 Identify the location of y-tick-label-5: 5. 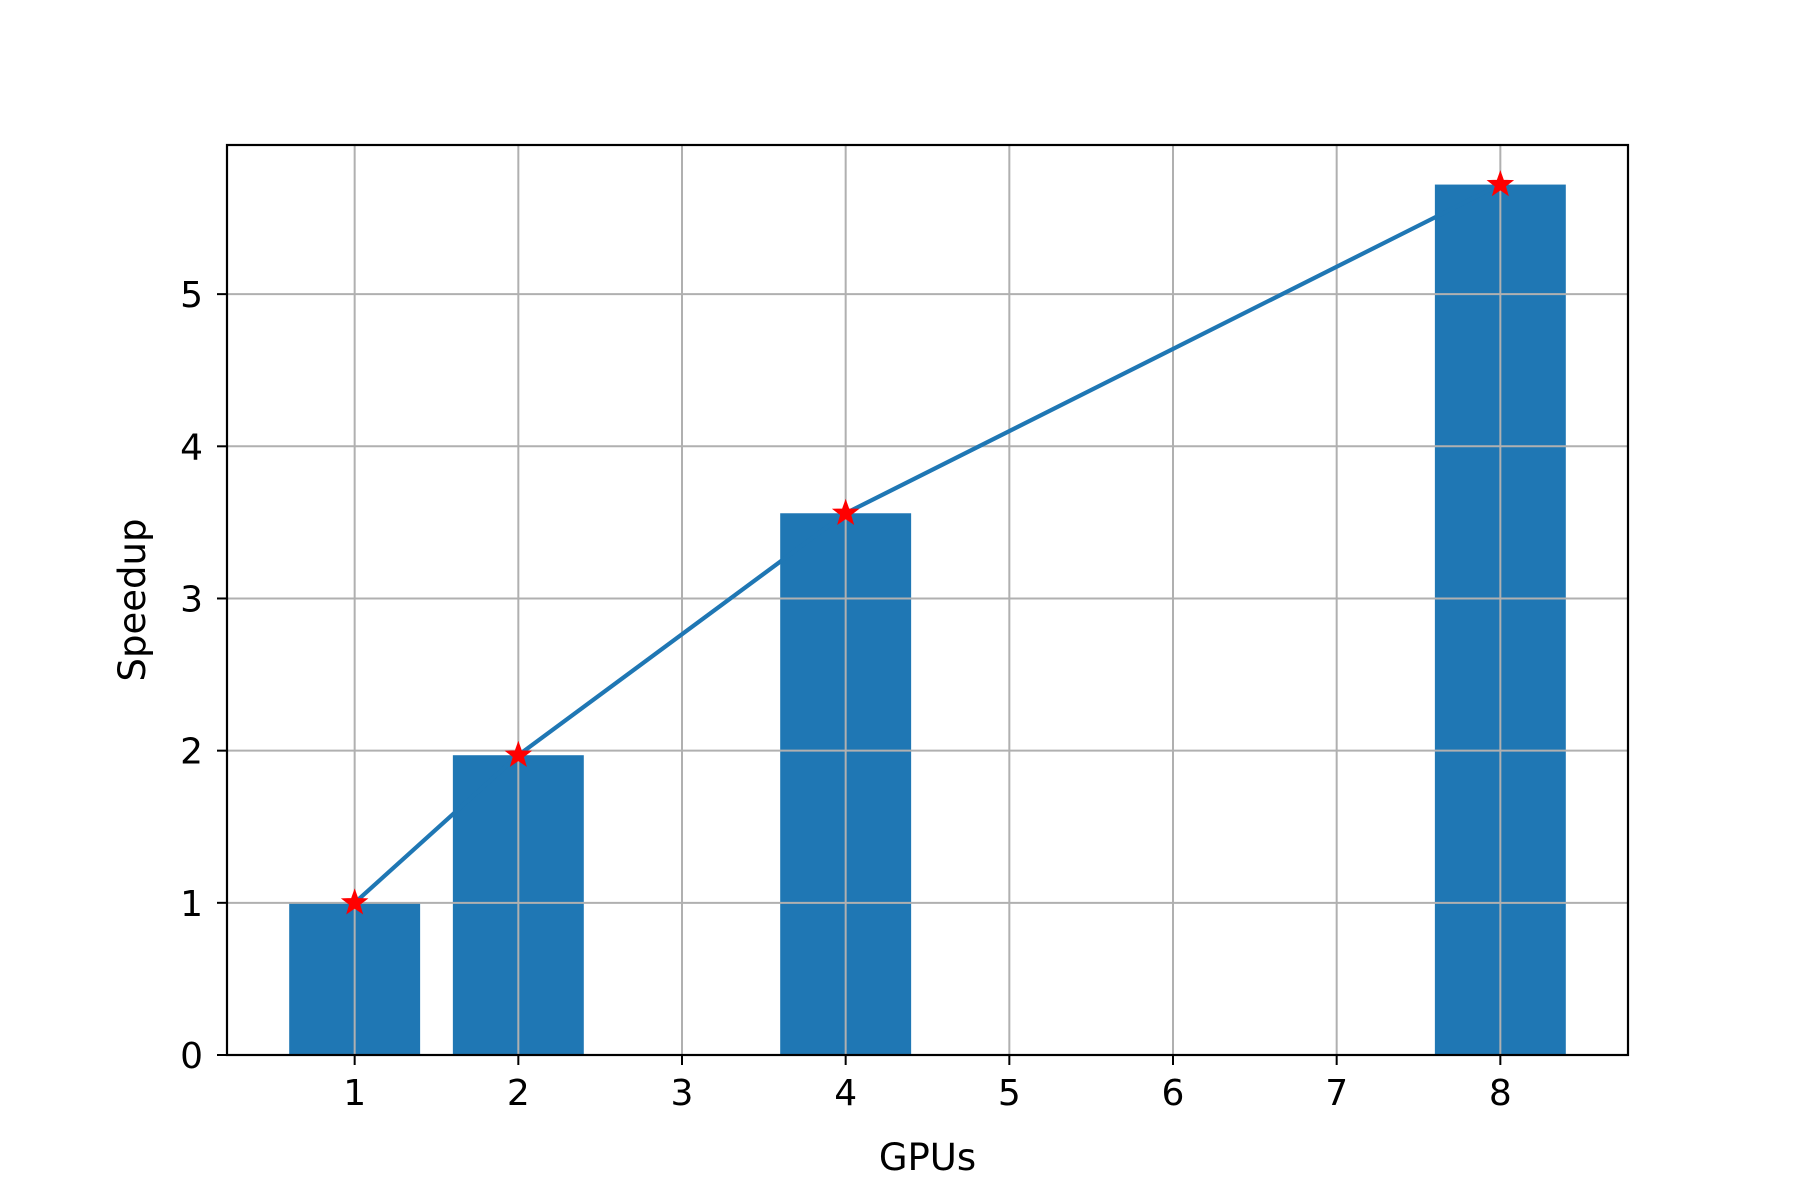
(191, 295).